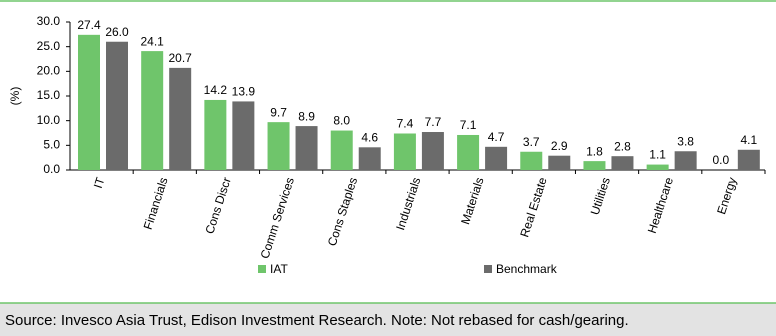 The width and height of the screenshot is (776, 336). Describe the element at coordinates (181, 58) in the screenshot. I see `value-label: 20.7` at that location.